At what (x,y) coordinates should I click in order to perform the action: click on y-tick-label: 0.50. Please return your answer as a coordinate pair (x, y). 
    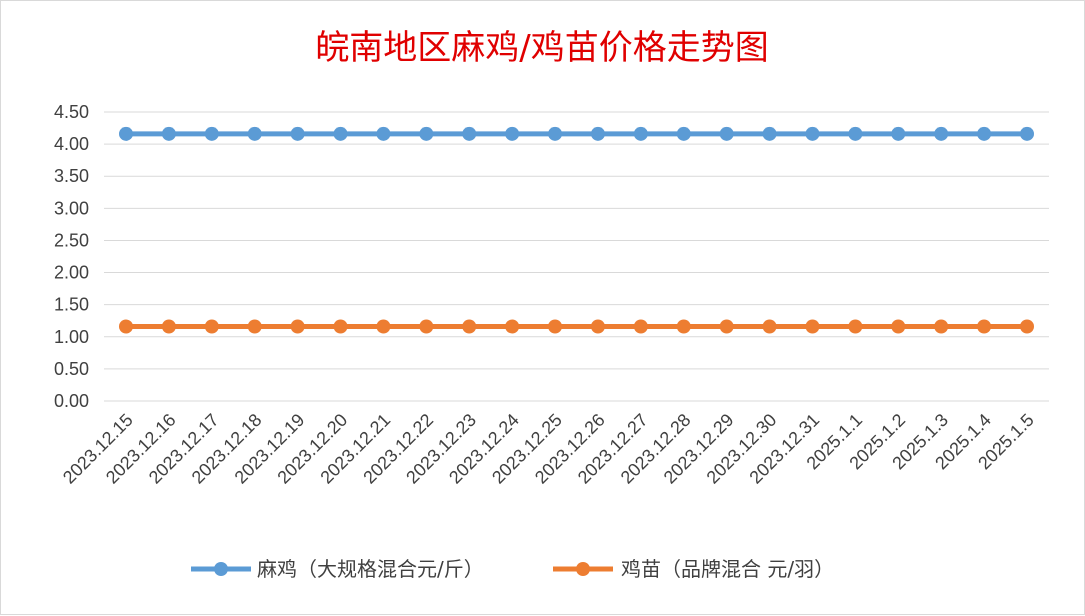
    Looking at the image, I should click on (71, 369).